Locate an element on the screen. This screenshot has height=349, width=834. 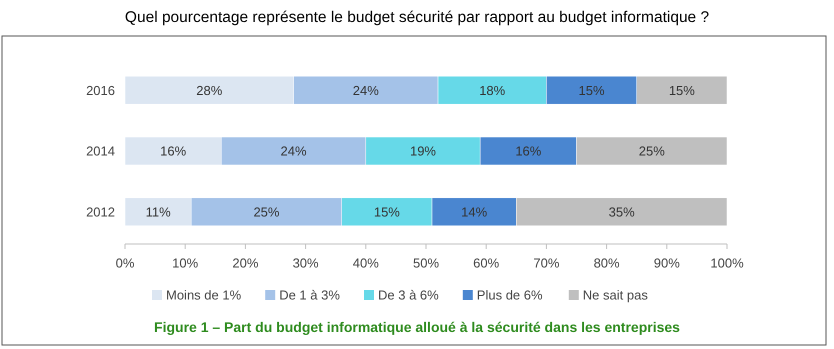
y-tick-label: 2014 is located at coordinates (100, 151).